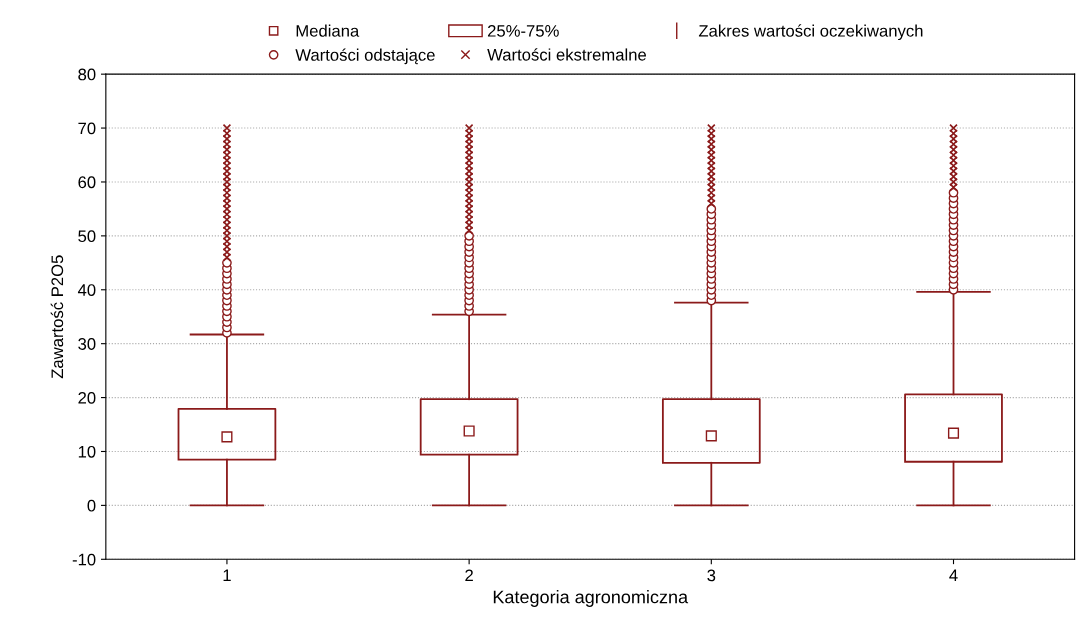 Image resolution: width=1080 pixels, height=618 pixels. I want to click on y-axis-title: Zawartość P2O5, so click(57, 317).